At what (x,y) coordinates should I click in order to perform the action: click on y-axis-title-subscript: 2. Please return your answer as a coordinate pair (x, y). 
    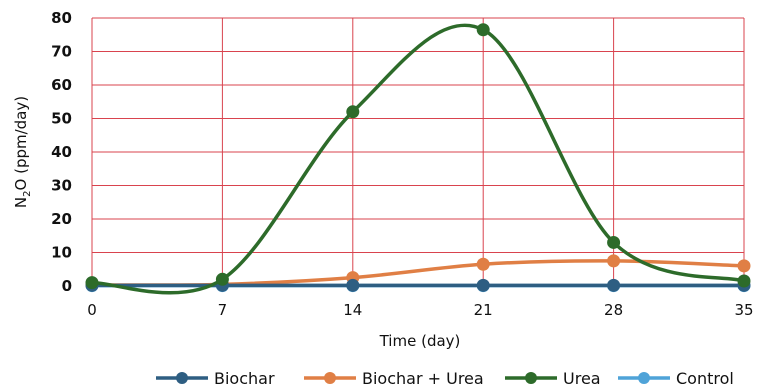
    Looking at the image, I should click on (27, 193).